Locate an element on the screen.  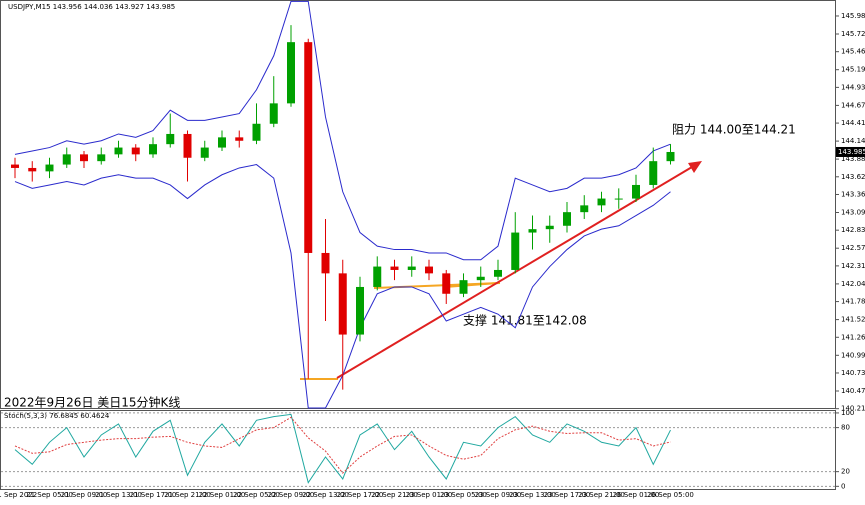
x-tick-label: 21 Sep 05:00 is located at coordinates (49, 495).